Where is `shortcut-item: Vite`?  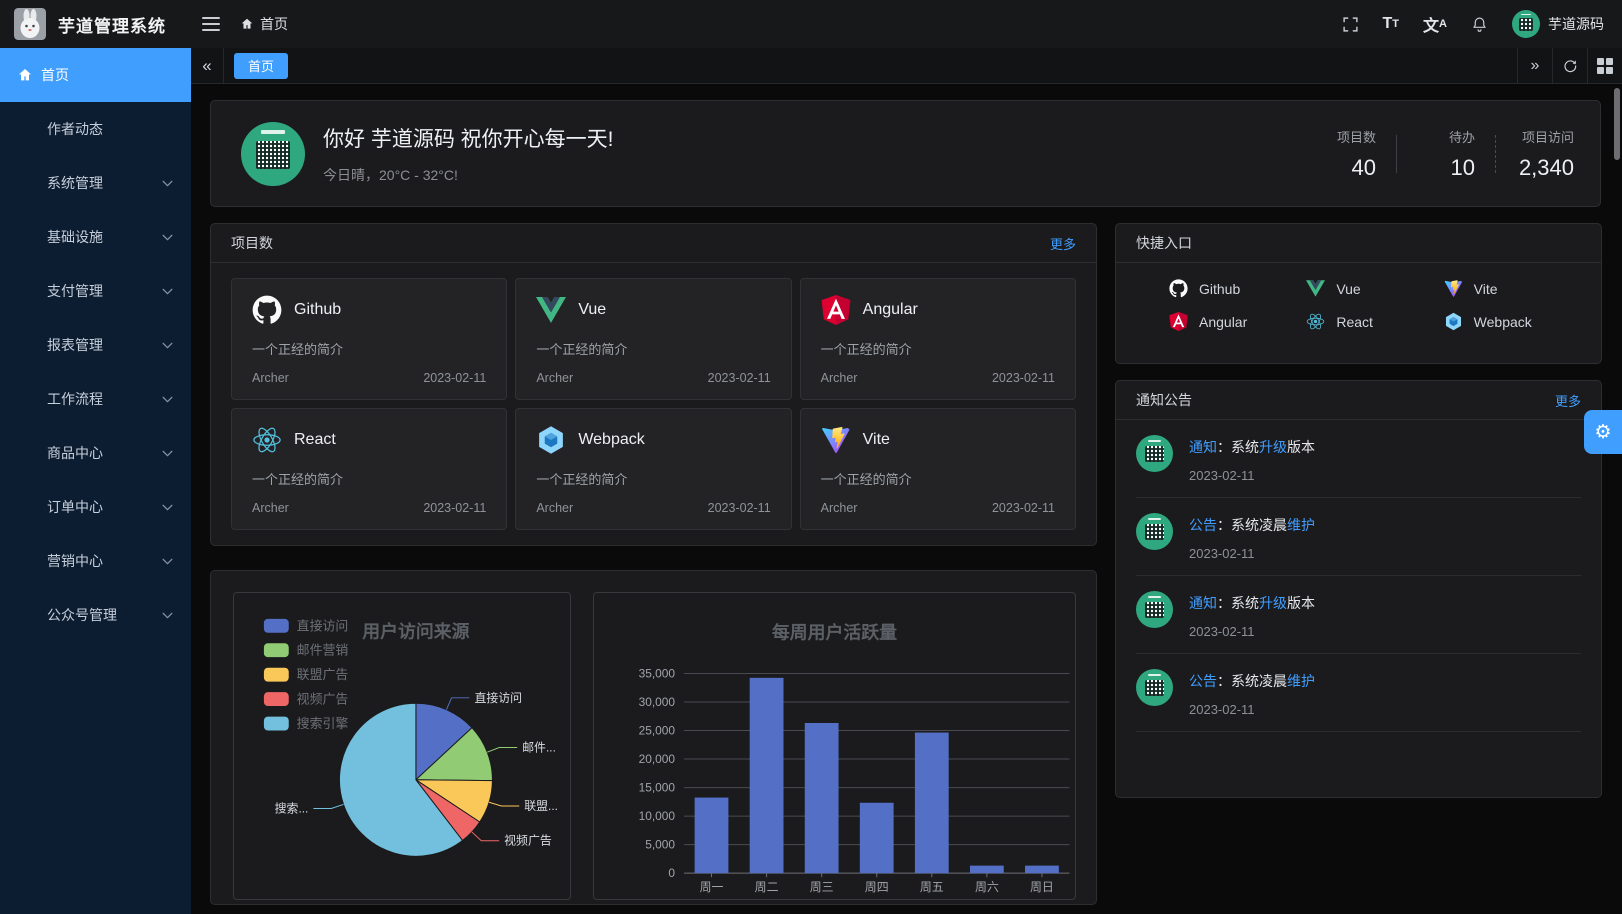 shortcut-item: Vite is located at coordinates (1512, 288).